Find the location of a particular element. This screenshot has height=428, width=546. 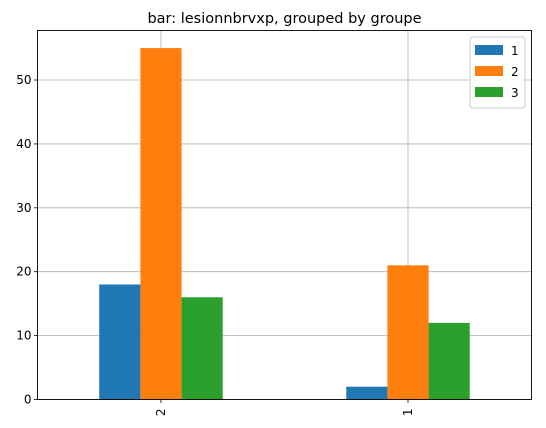

x-tick-label: 1 is located at coordinates (408, 413).